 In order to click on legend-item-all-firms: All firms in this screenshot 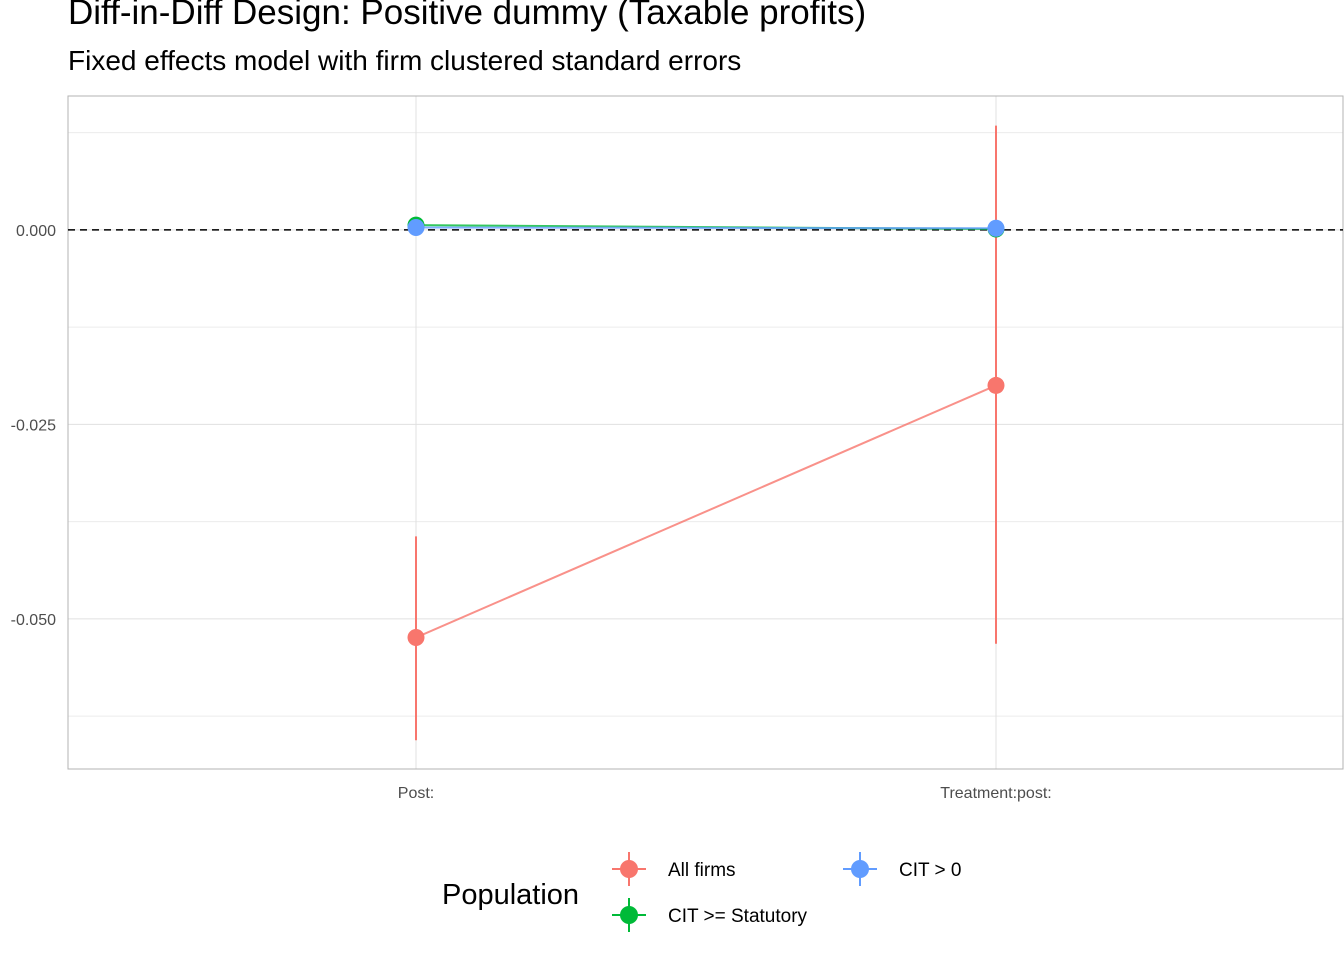, I will do `click(674, 869)`.